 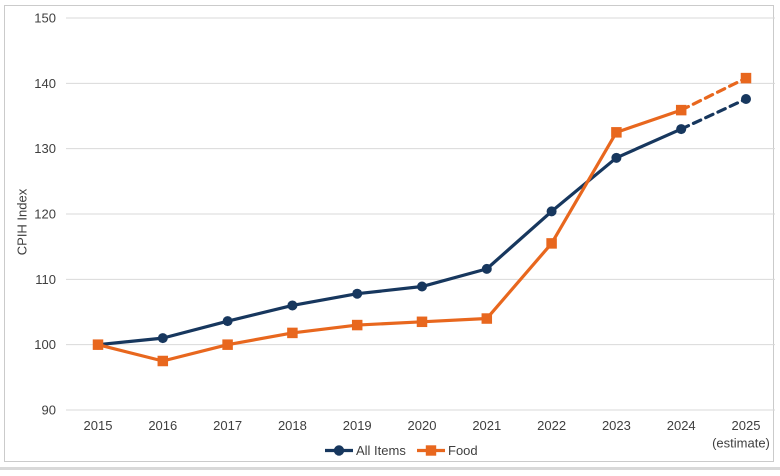 What do you see at coordinates (357, 293) in the screenshot?
I see `data-point-all-items-2019` at bounding box center [357, 293].